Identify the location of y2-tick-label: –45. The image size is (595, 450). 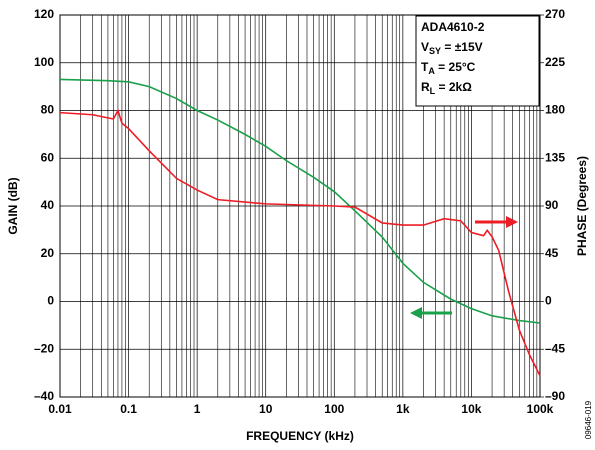
(555, 348).